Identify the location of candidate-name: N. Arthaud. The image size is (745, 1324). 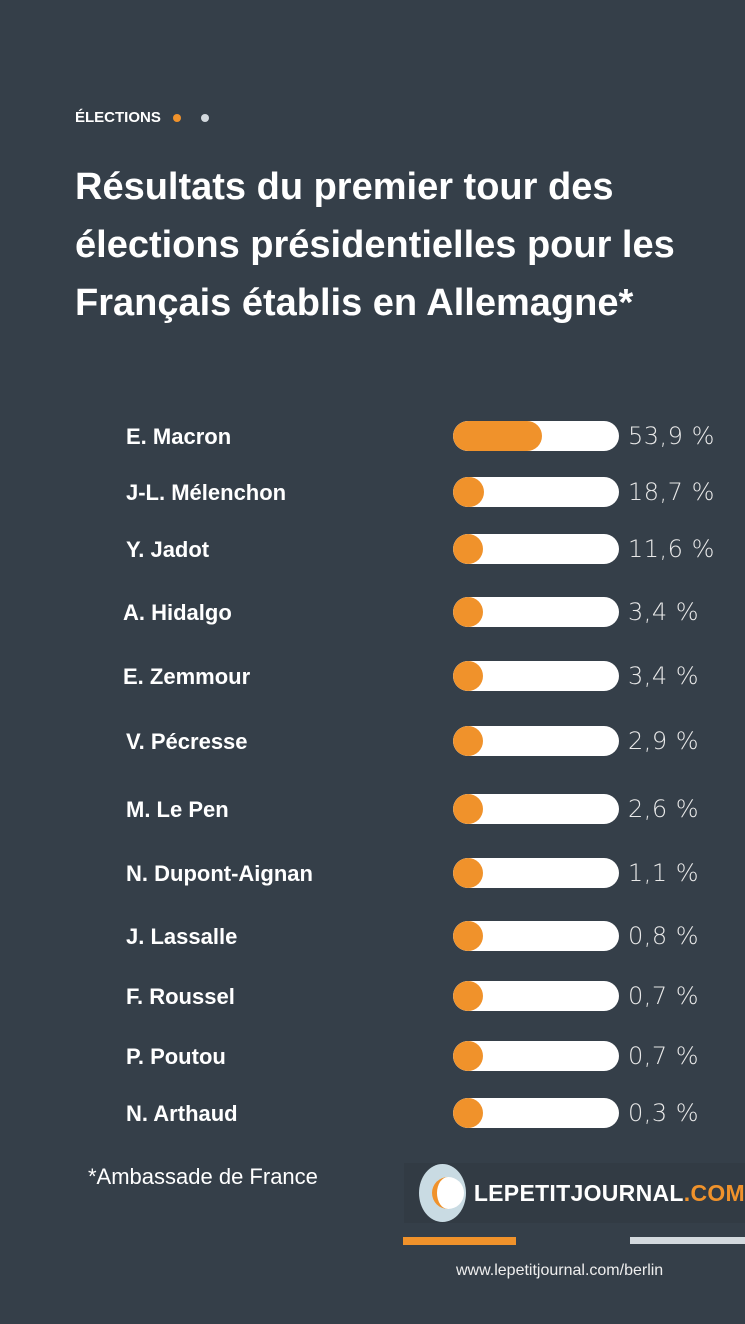
(182, 1113).